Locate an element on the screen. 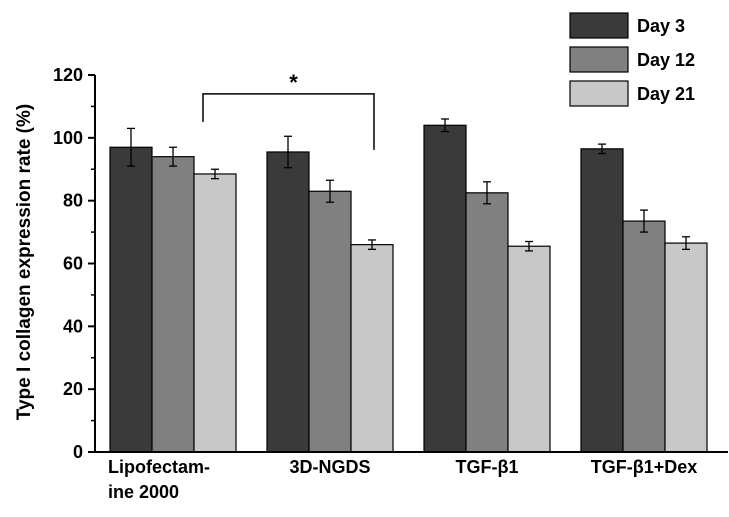  x-tick-label-line: 3D-NGDS is located at coordinates (329, 467).